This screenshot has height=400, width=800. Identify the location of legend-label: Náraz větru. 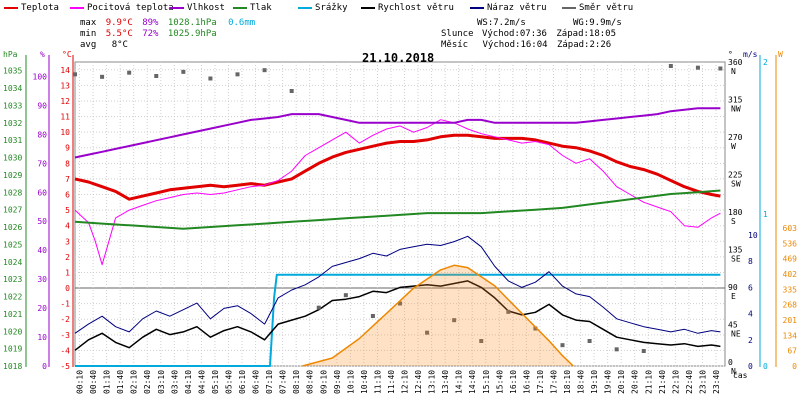
(517, 8).